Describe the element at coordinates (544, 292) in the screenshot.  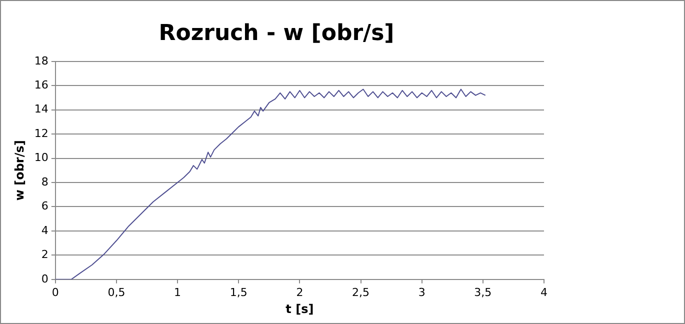
I see `x-tick-label: 4` at that location.